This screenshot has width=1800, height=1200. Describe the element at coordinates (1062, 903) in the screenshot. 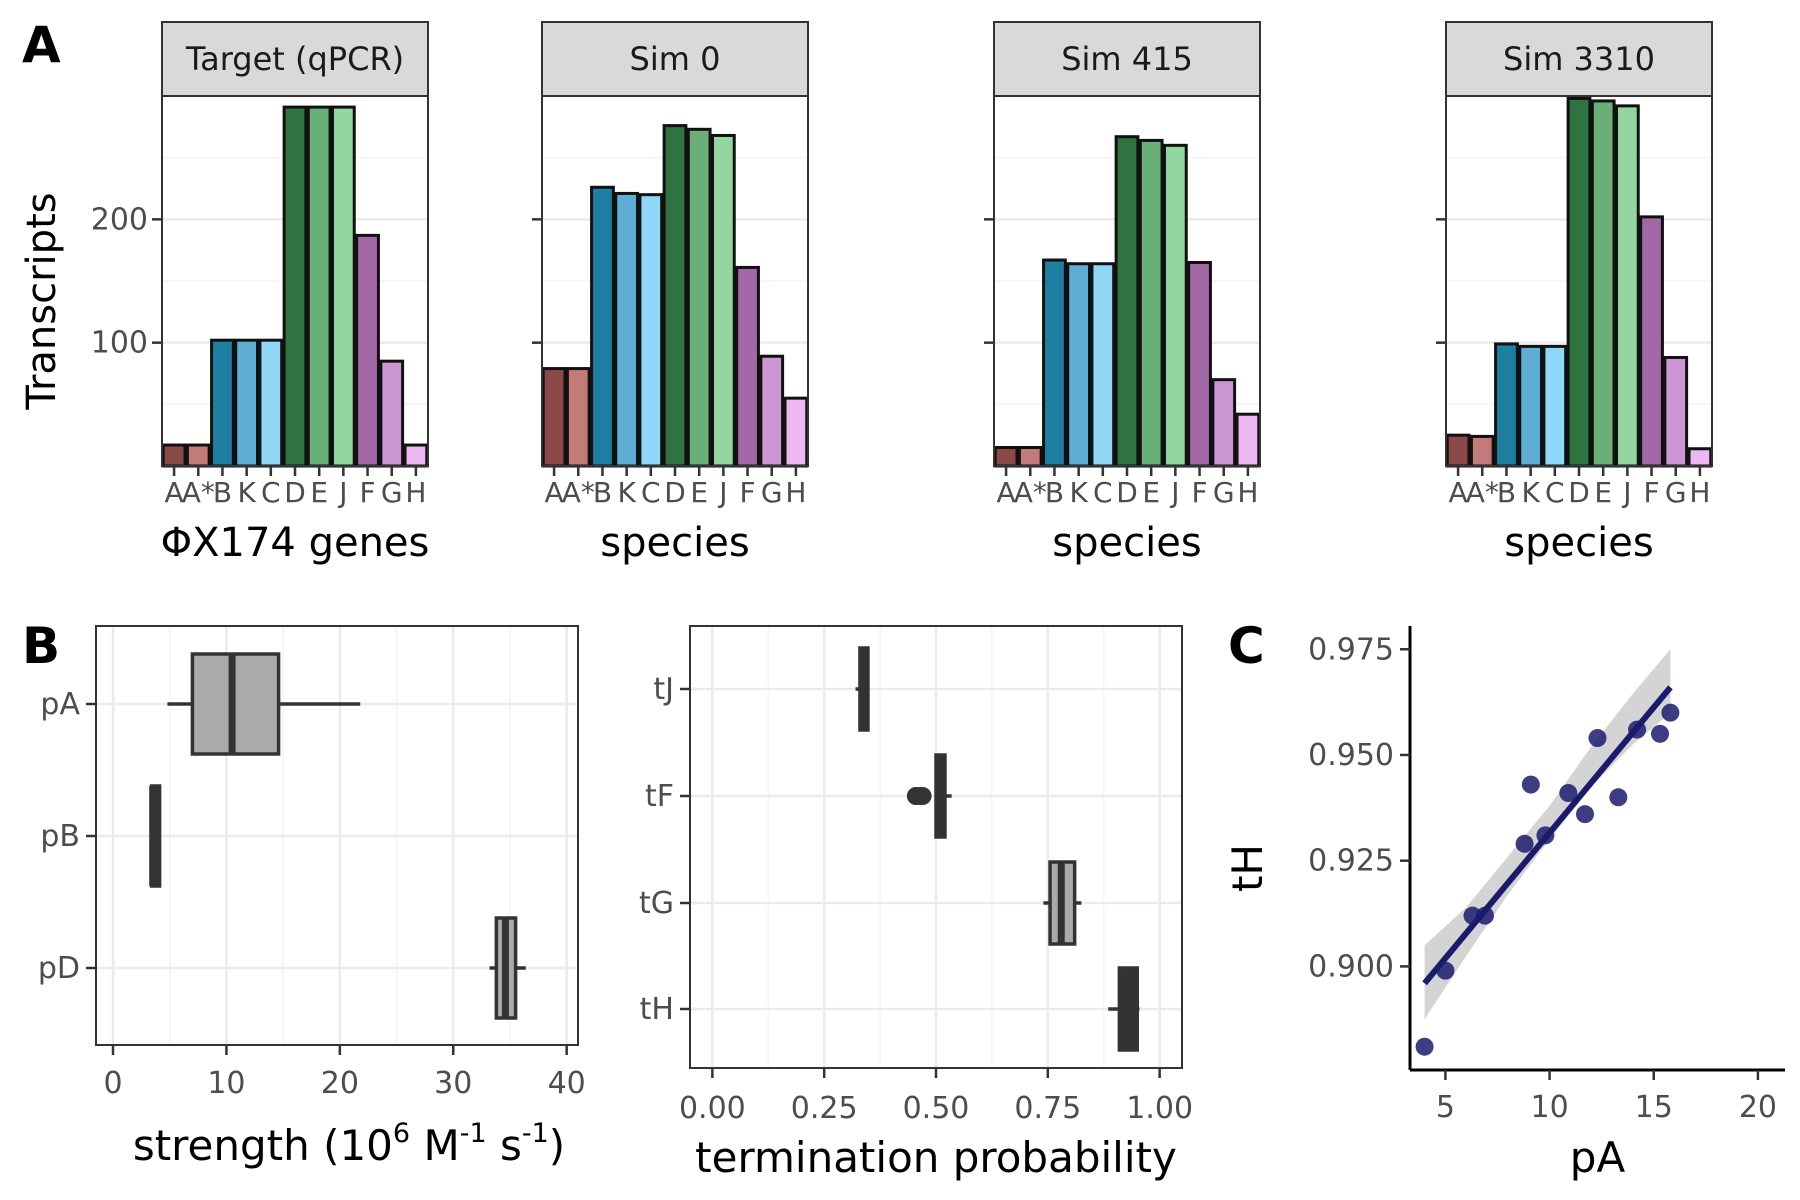

I see `box-tG` at that location.